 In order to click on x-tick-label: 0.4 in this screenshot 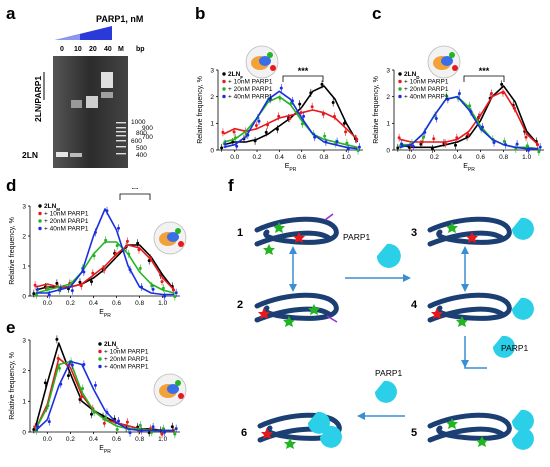, I will do `click(279, 157)`.